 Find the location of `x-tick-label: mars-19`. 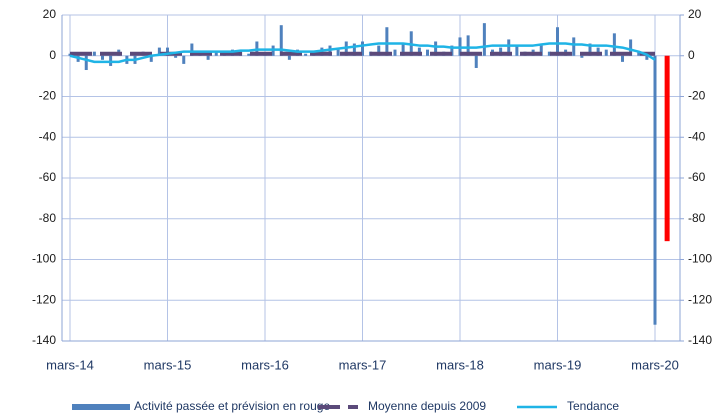

x-tick-label: mars-19 is located at coordinates (558, 364).